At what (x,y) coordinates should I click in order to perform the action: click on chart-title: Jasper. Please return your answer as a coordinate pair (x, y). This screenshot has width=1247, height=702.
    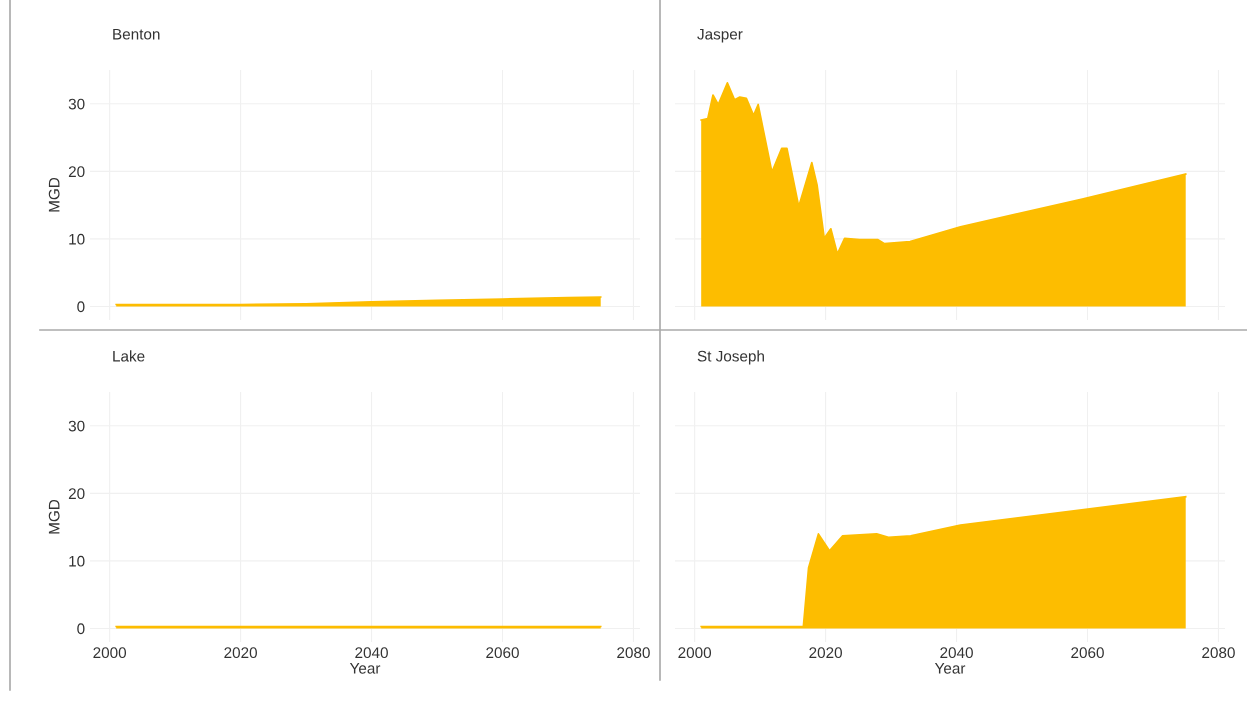
    Looking at the image, I should click on (720, 35).